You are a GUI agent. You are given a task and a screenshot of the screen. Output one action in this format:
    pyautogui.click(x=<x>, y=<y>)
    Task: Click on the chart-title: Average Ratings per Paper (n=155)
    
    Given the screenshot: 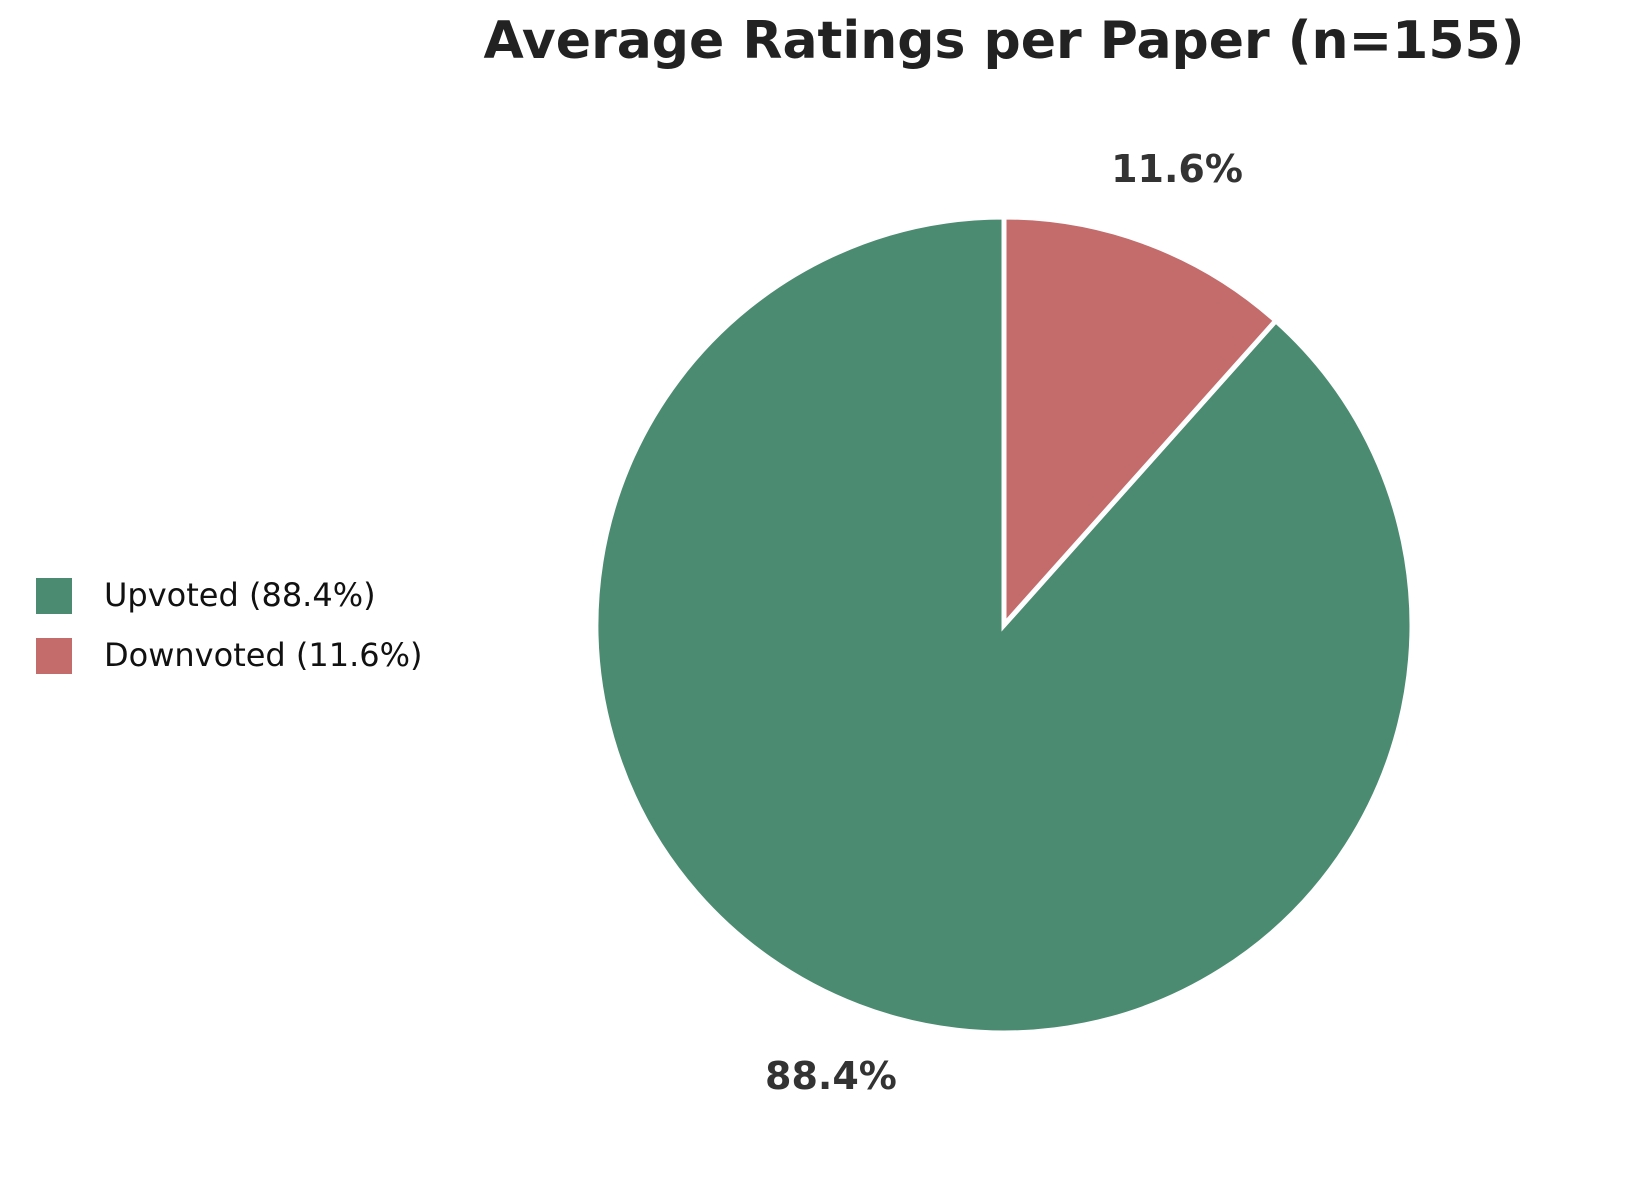 What is the action you would take?
    pyautogui.click(x=1004, y=41)
    